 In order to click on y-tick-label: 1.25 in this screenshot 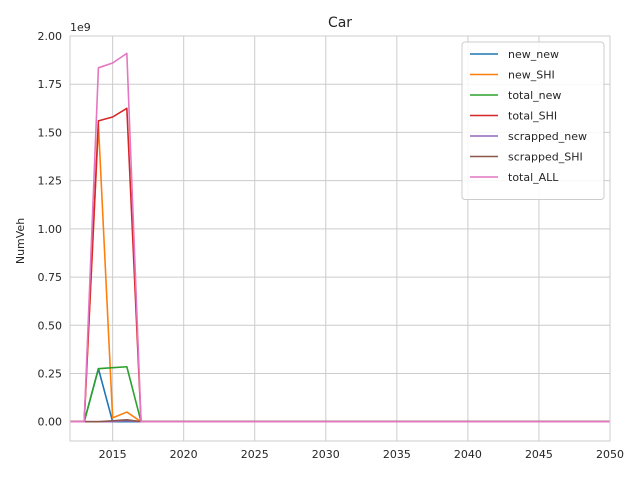, I will do `click(50, 181)`.